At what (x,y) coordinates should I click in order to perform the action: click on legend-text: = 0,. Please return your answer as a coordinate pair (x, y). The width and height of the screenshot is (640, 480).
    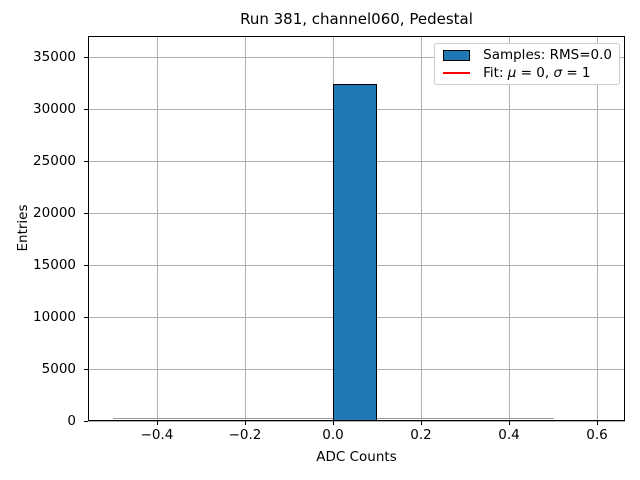
    Looking at the image, I should click on (535, 73).